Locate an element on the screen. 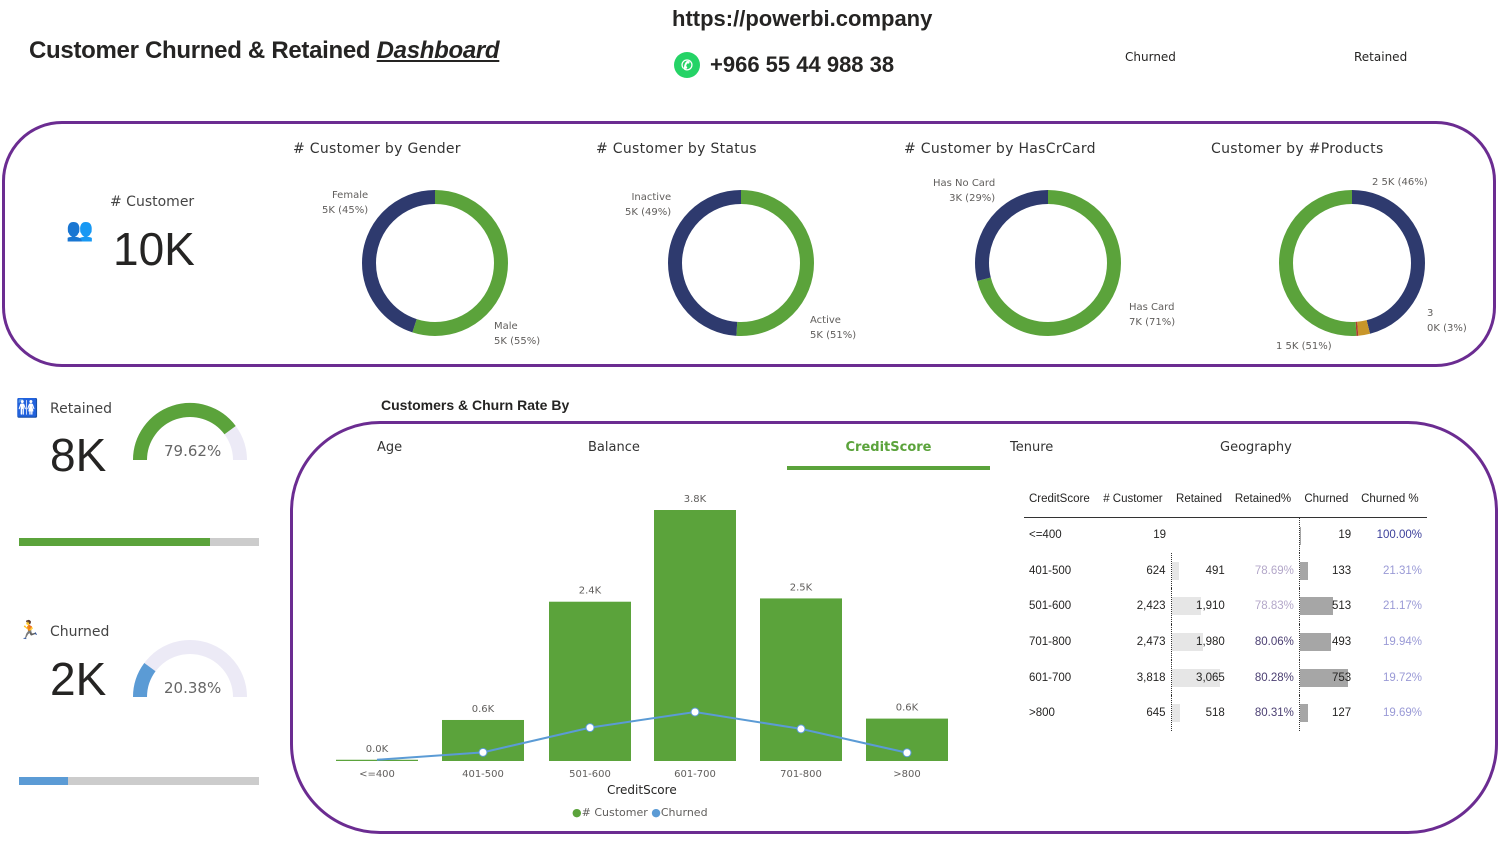 The width and height of the screenshot is (1500, 847). tab-tenure: Tenure is located at coordinates (1032, 447).